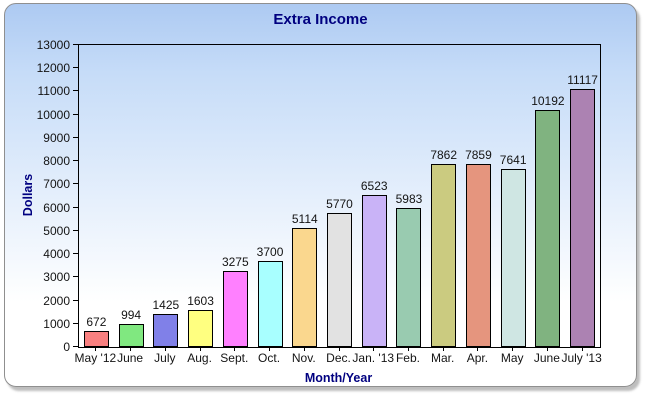  I want to click on x-tick-label: July, so click(165, 358).